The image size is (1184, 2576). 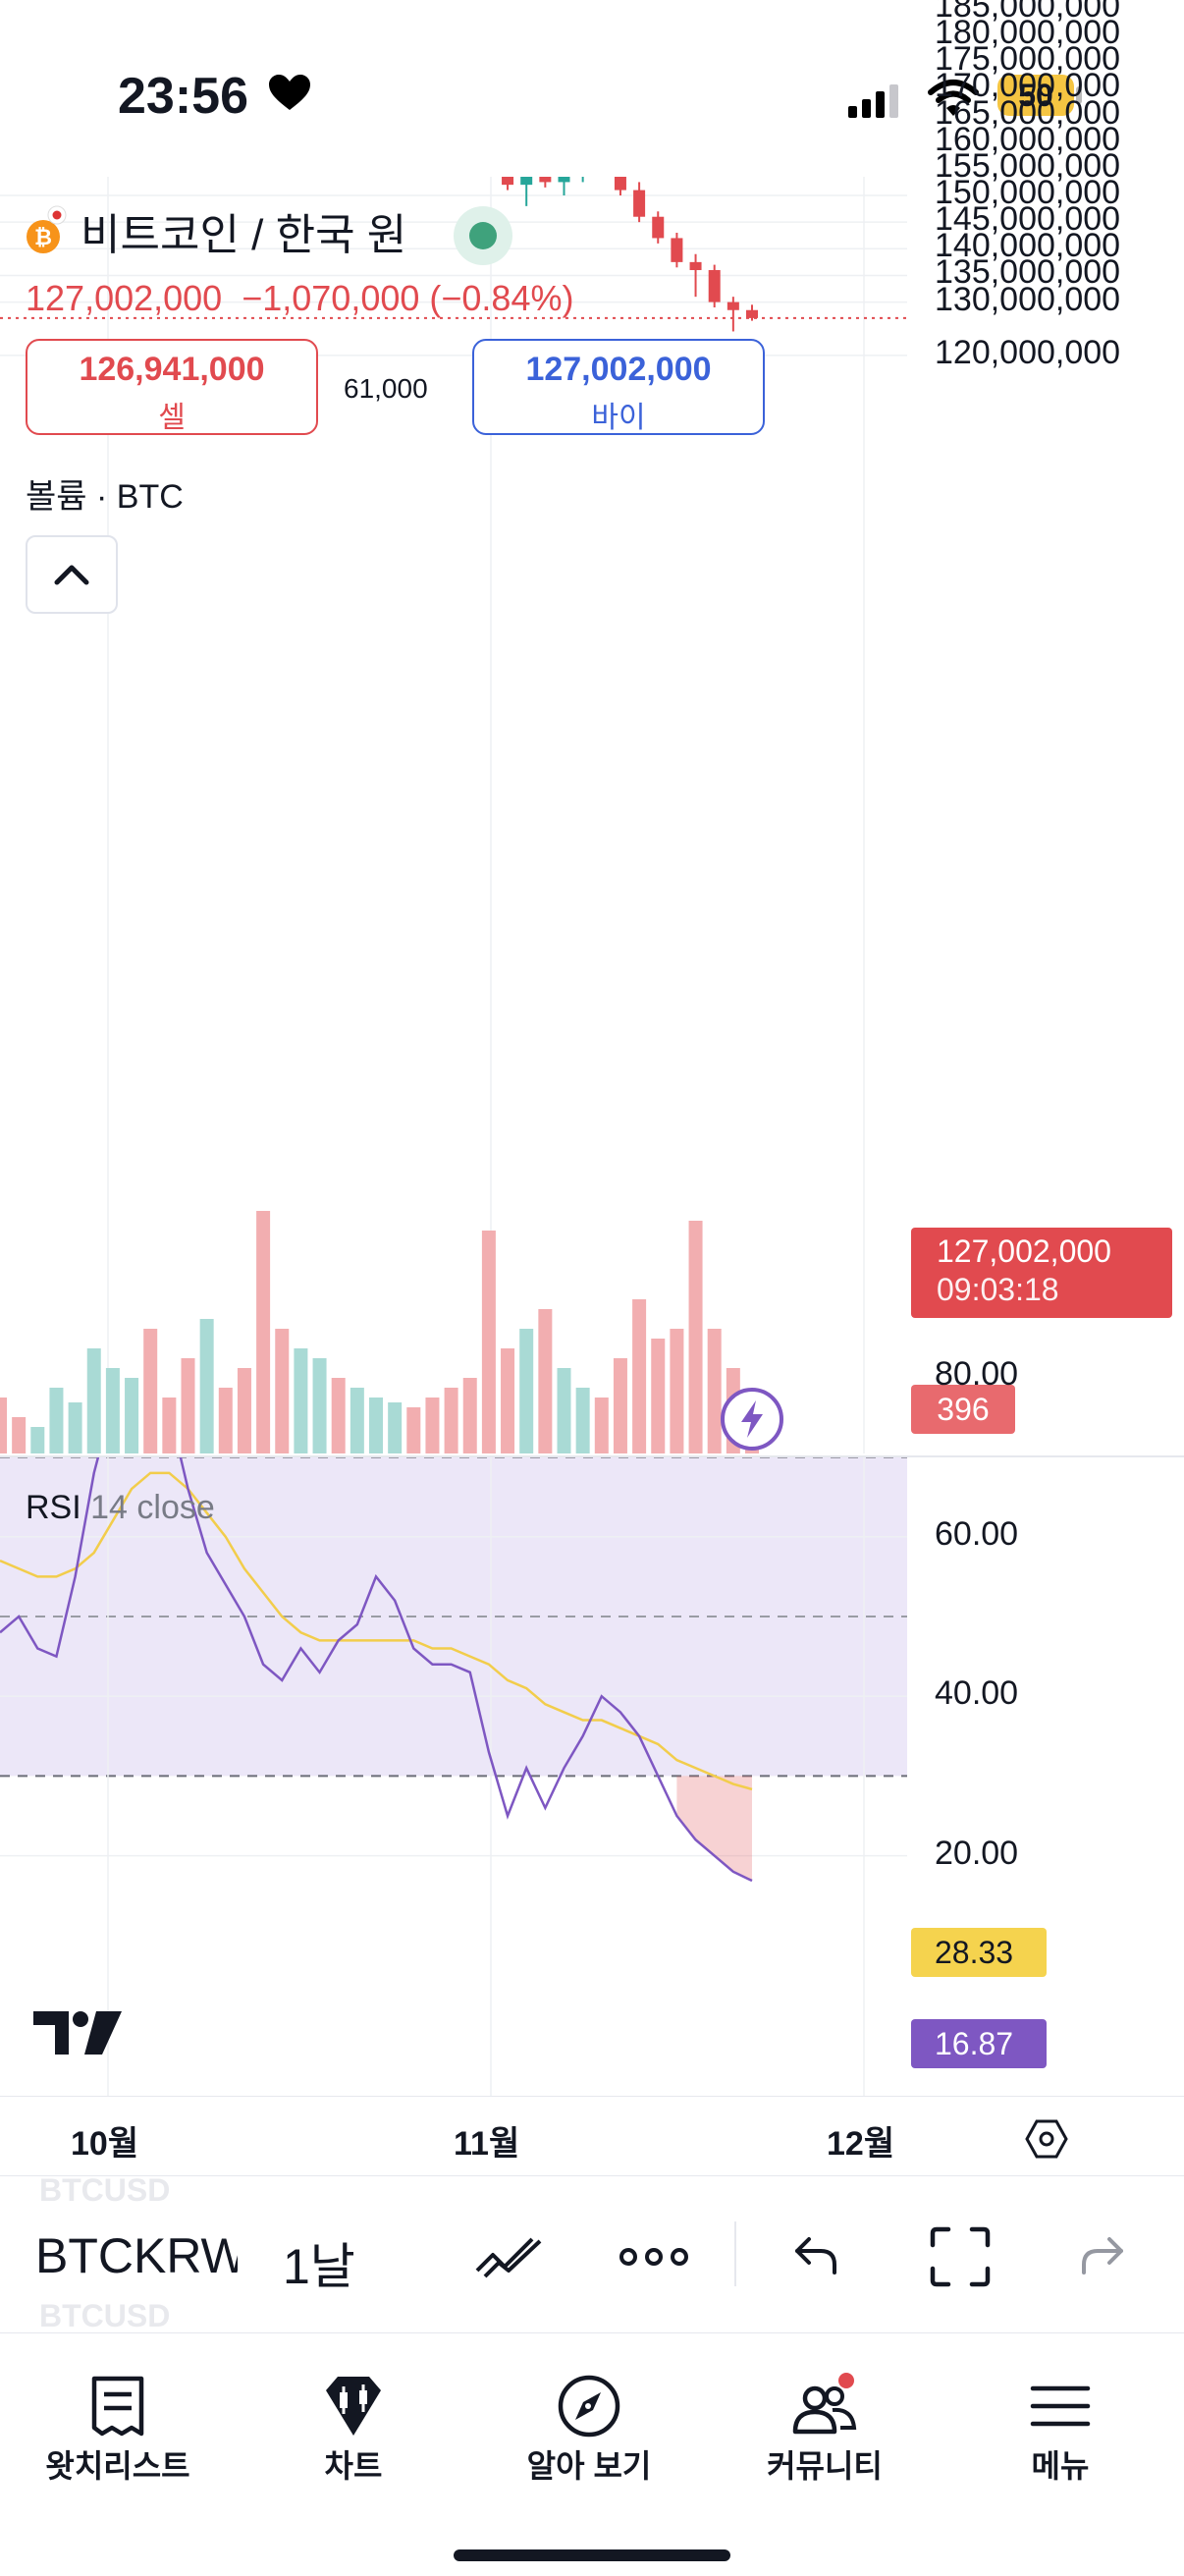 What do you see at coordinates (1024, 1251) in the screenshot?
I see `current-price-value: 127,002,000` at bounding box center [1024, 1251].